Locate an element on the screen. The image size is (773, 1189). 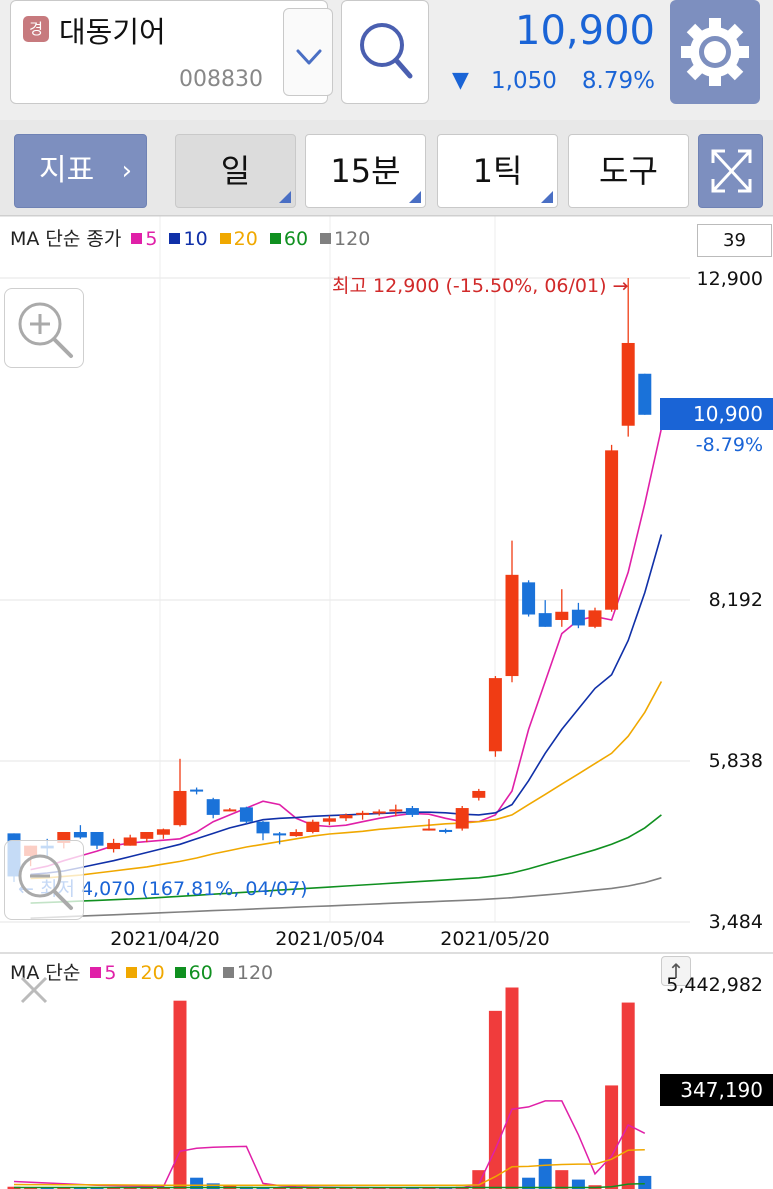
zoom-out-button is located at coordinates (44, 880).